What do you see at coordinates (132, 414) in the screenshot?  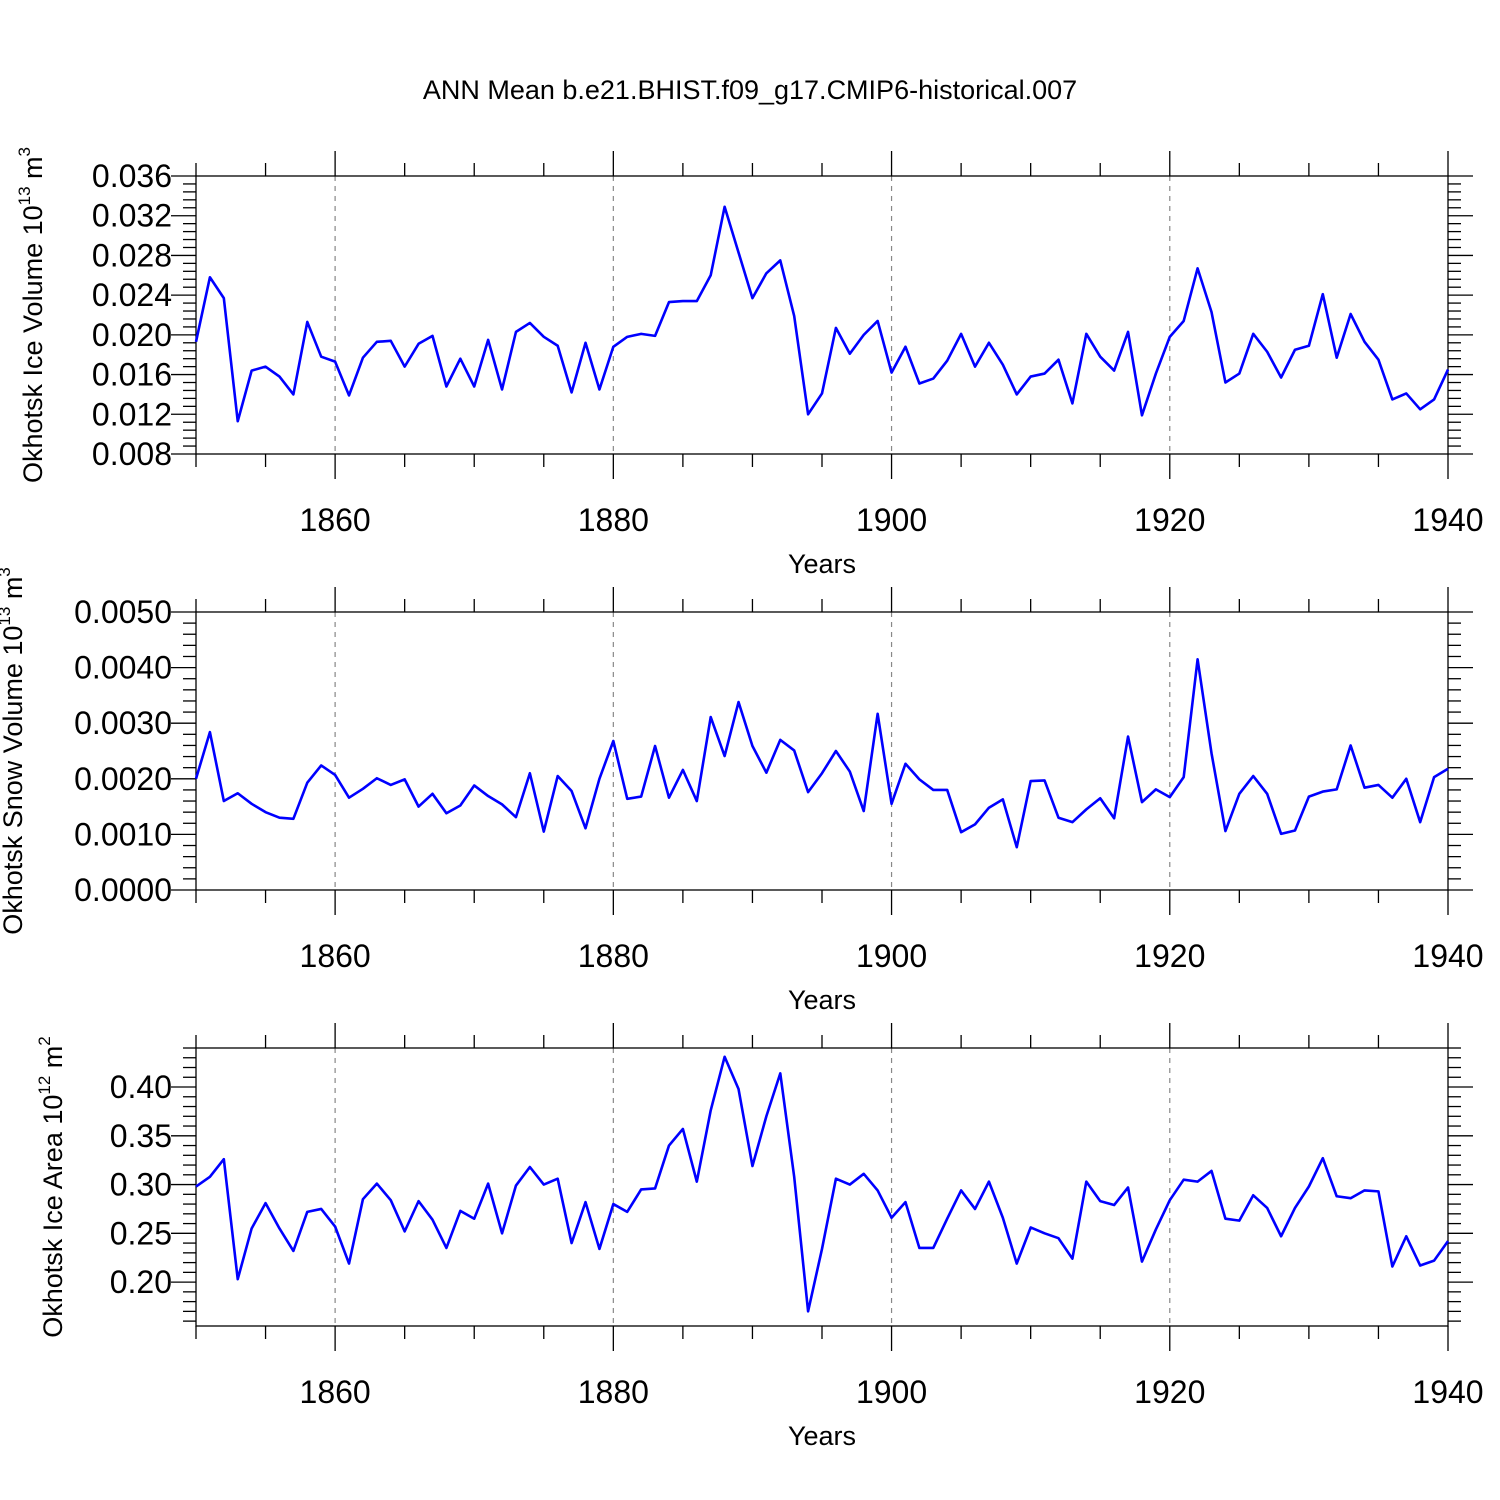 I see `y-tick-label: 0.012` at bounding box center [132, 414].